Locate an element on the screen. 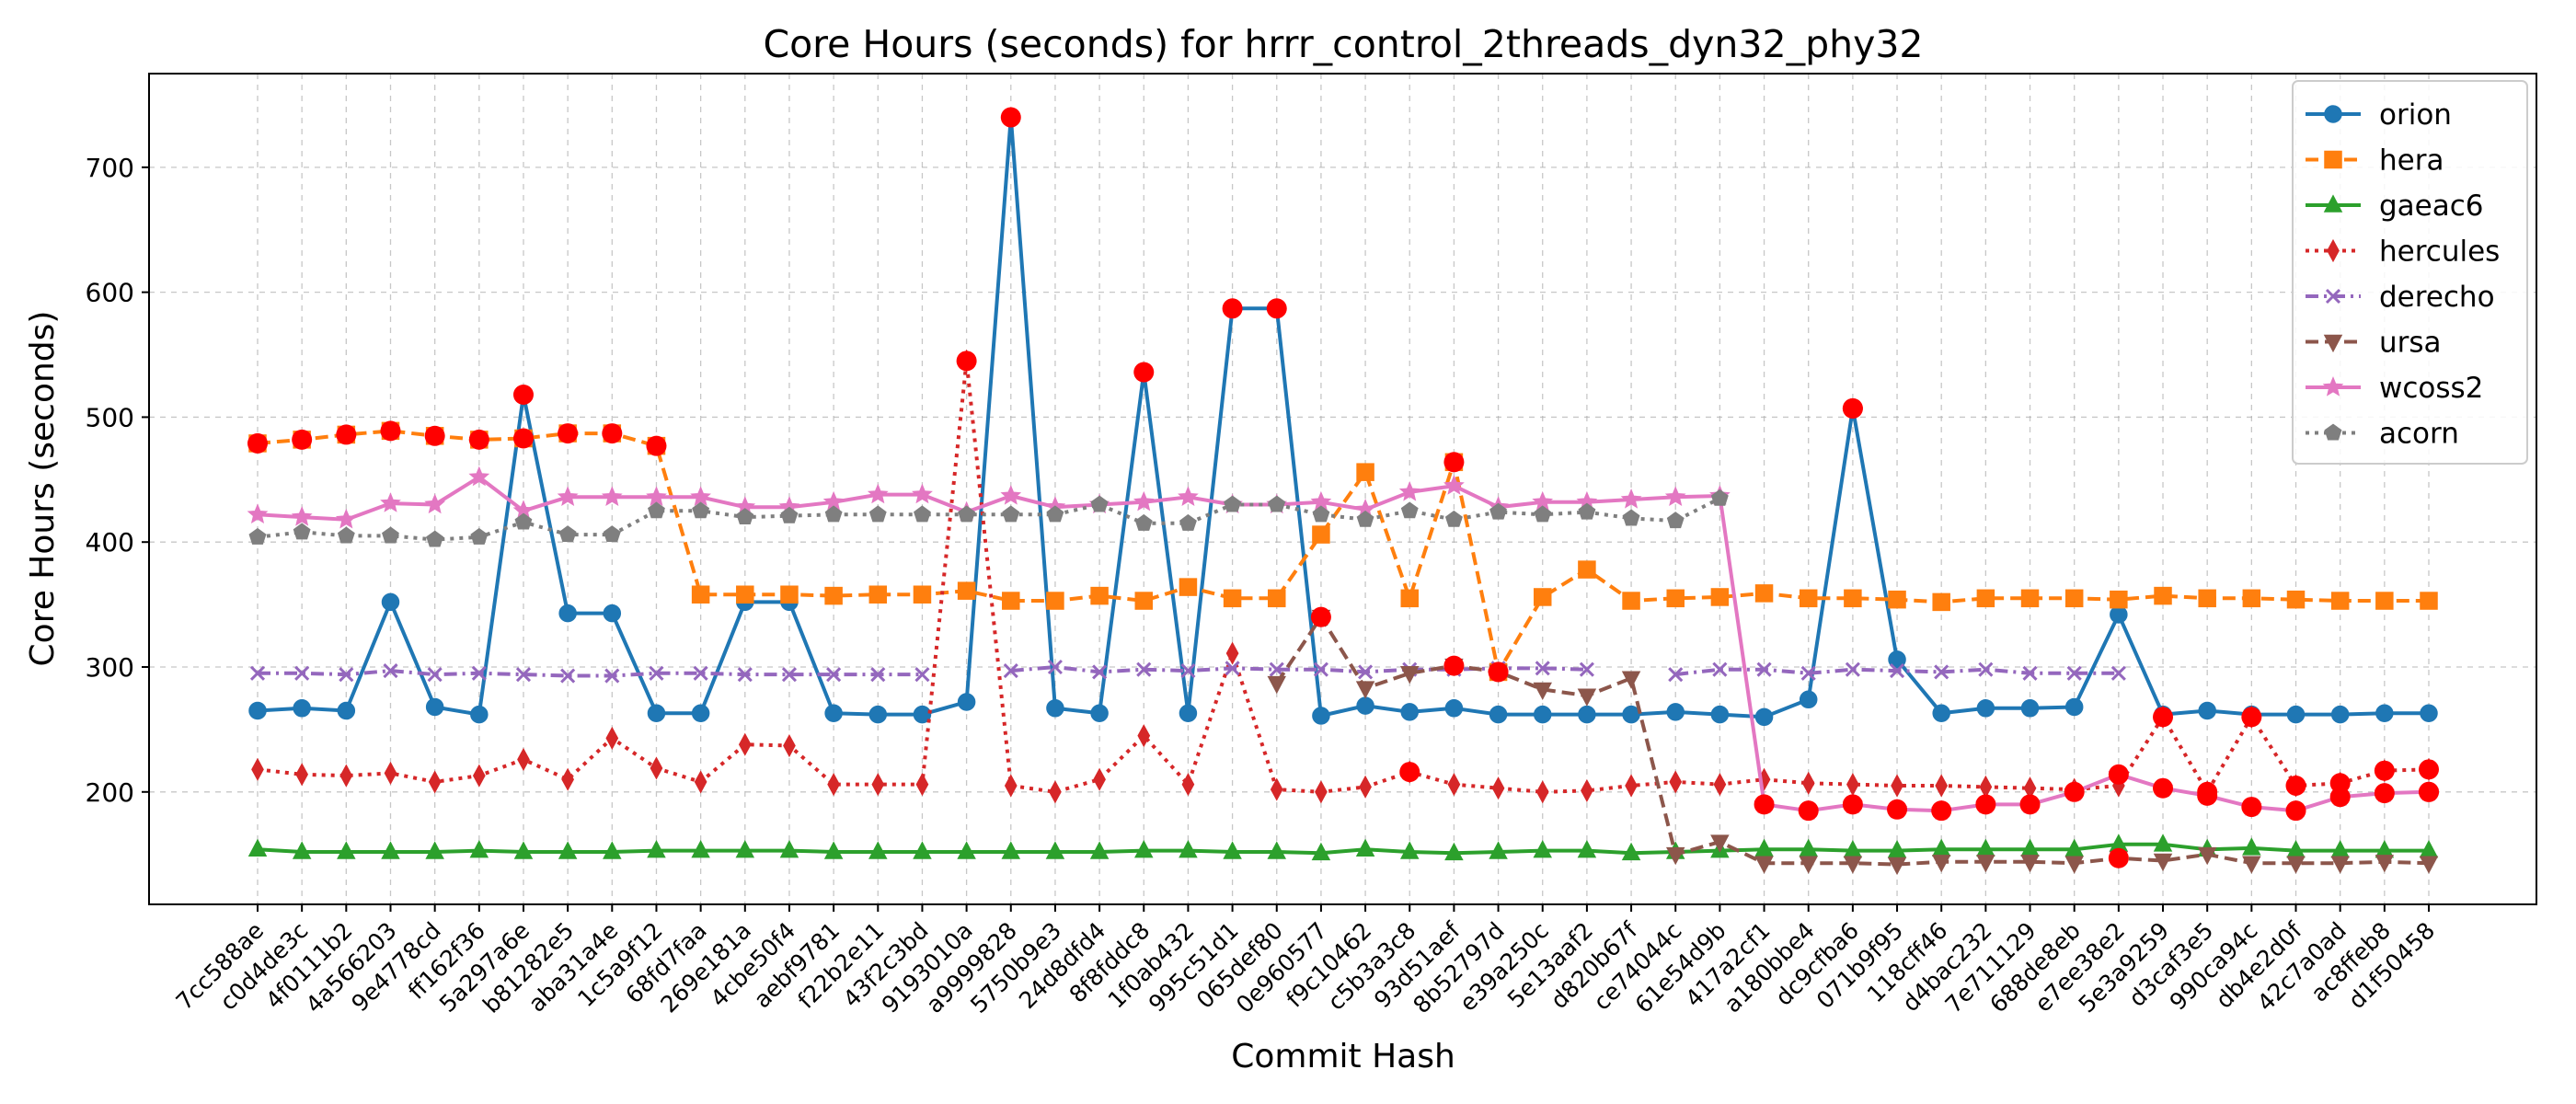 Image resolution: width=2576 pixels, height=1104 pixels. legend-entry-orion: orion is located at coordinates (2379, 115).